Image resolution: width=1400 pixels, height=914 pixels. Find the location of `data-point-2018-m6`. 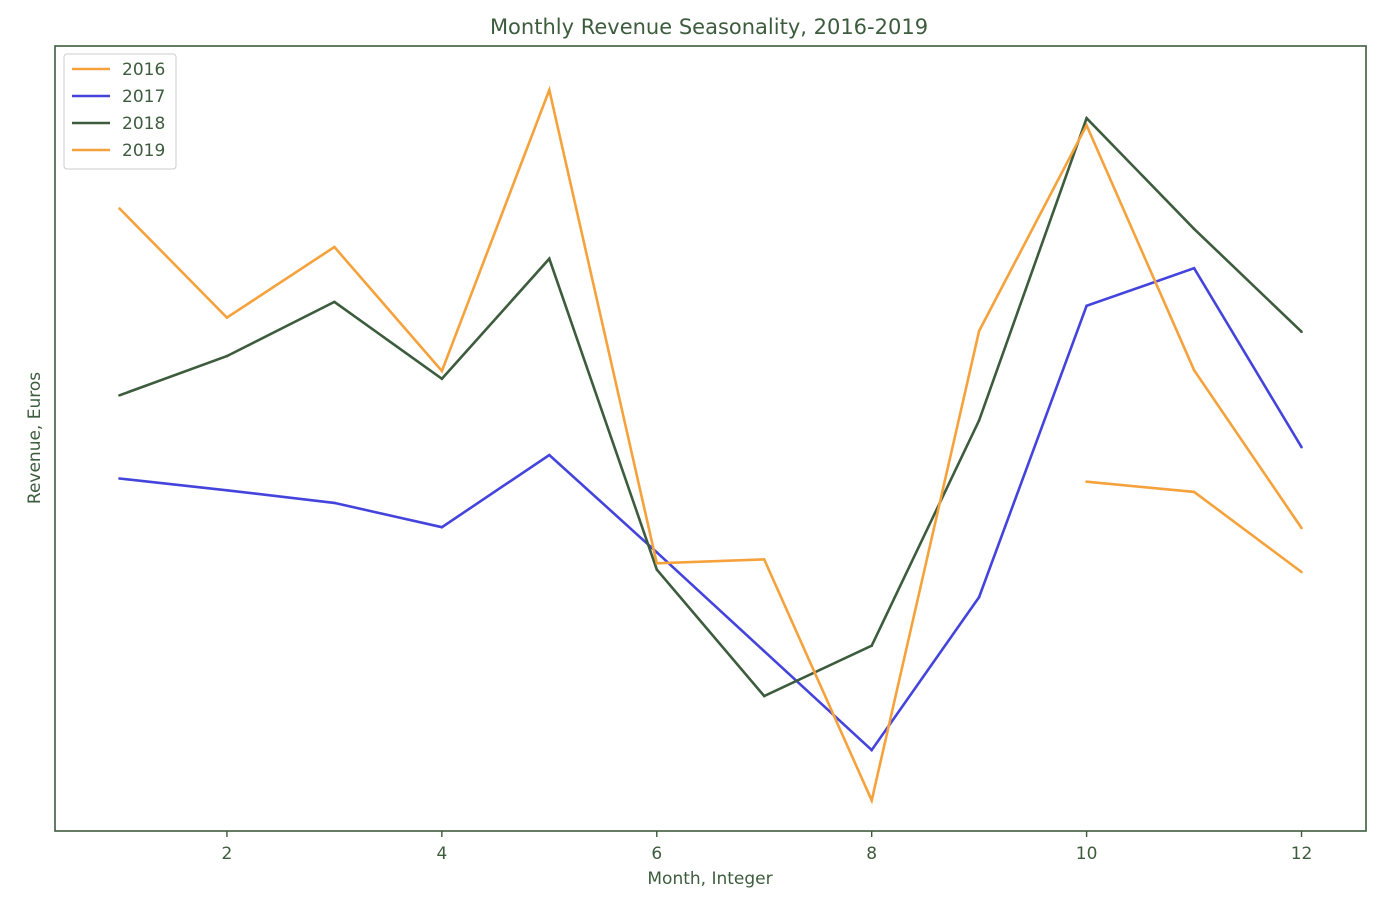

data-point-2018-m6 is located at coordinates (657, 569).